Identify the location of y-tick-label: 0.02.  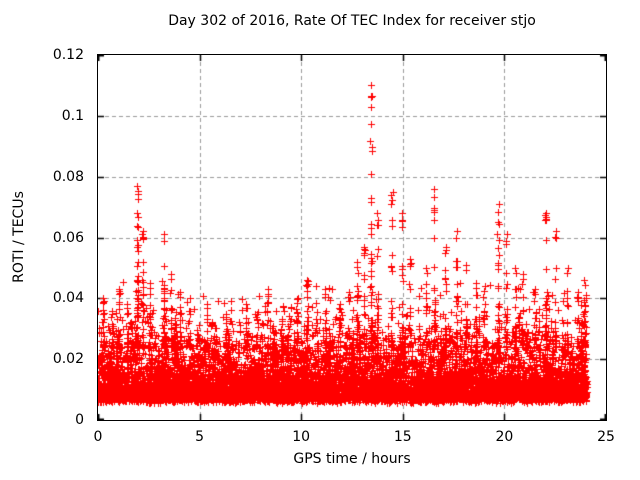
(68, 359).